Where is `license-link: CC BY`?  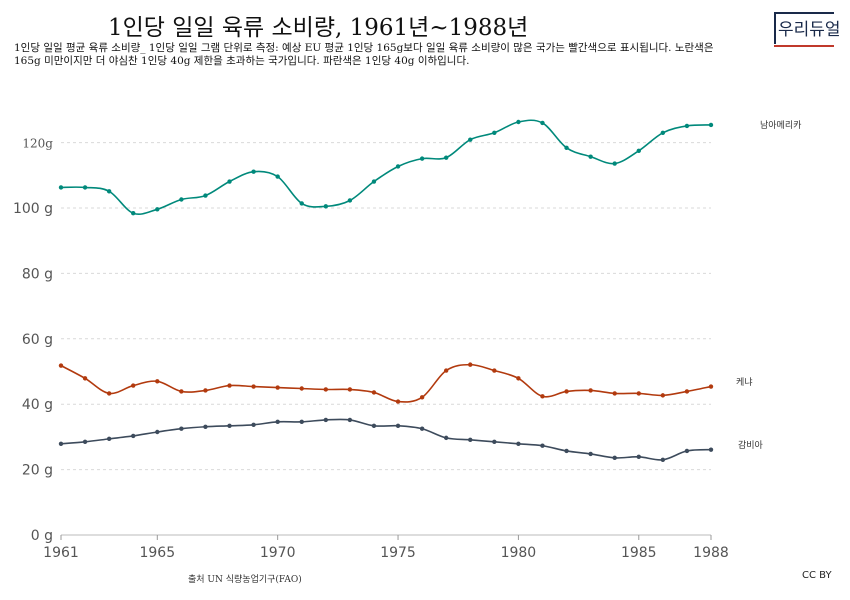
license-link: CC BY is located at coordinates (817, 575).